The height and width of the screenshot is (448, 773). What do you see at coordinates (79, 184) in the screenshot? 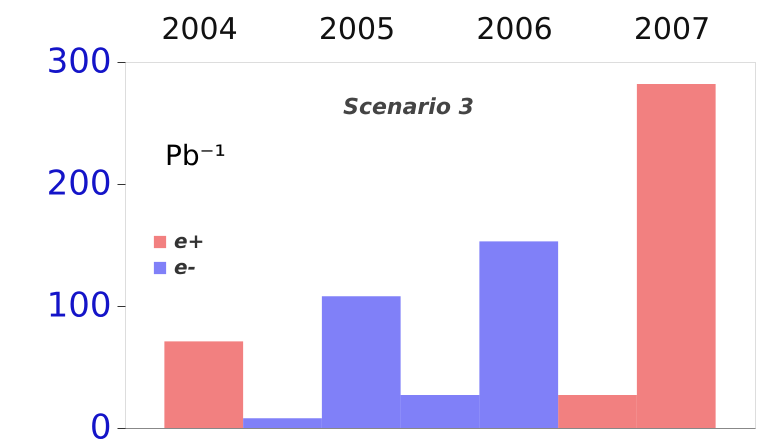
I see `y-tick-label: 200` at bounding box center [79, 184].